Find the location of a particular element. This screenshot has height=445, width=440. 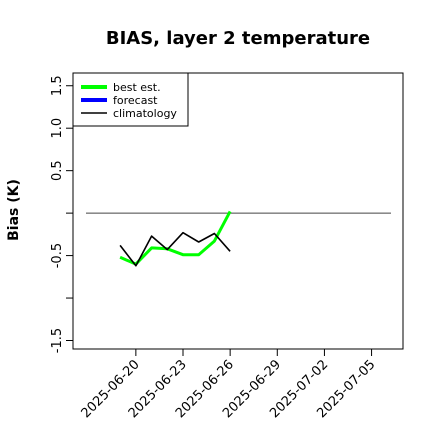

y-tick-label: -1.5 is located at coordinates (57, 340).